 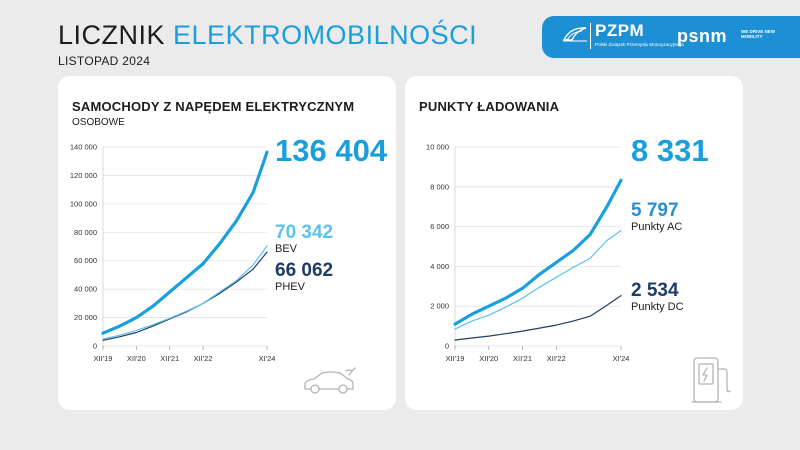 I want to click on ev-ytick-label: 20 000, so click(x=85, y=317).